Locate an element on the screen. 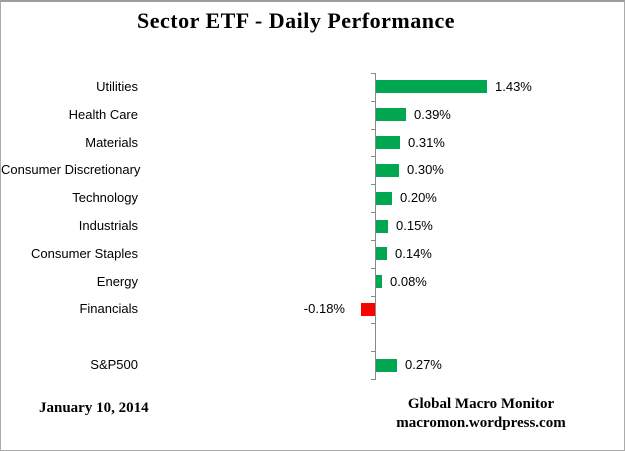 This screenshot has height=451, width=625. footer-source-url: macromon.wordpress.com is located at coordinates (481, 423).